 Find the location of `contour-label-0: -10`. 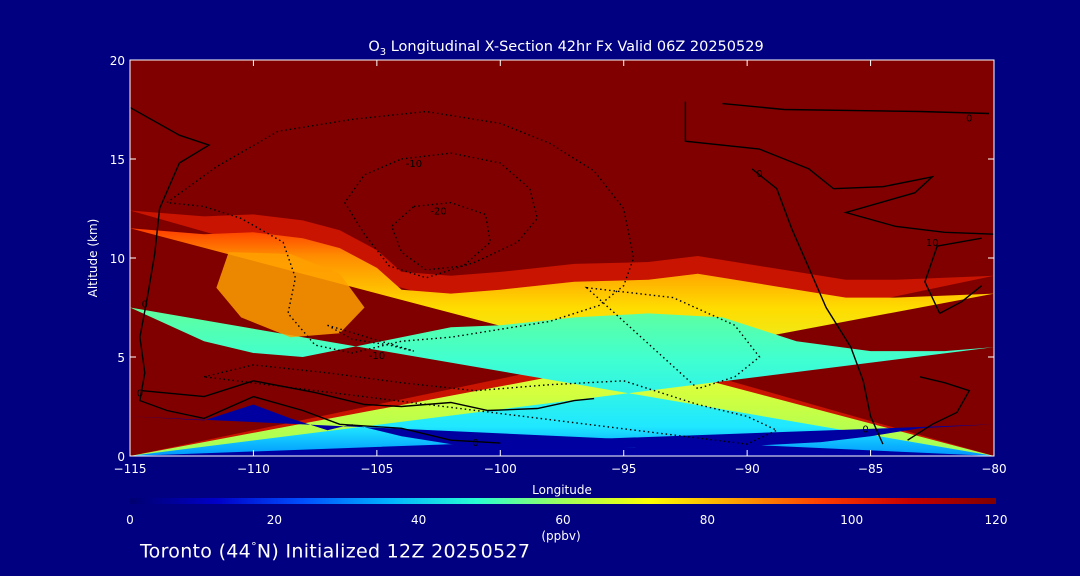

contour-label-0: -10 is located at coordinates (414, 164).